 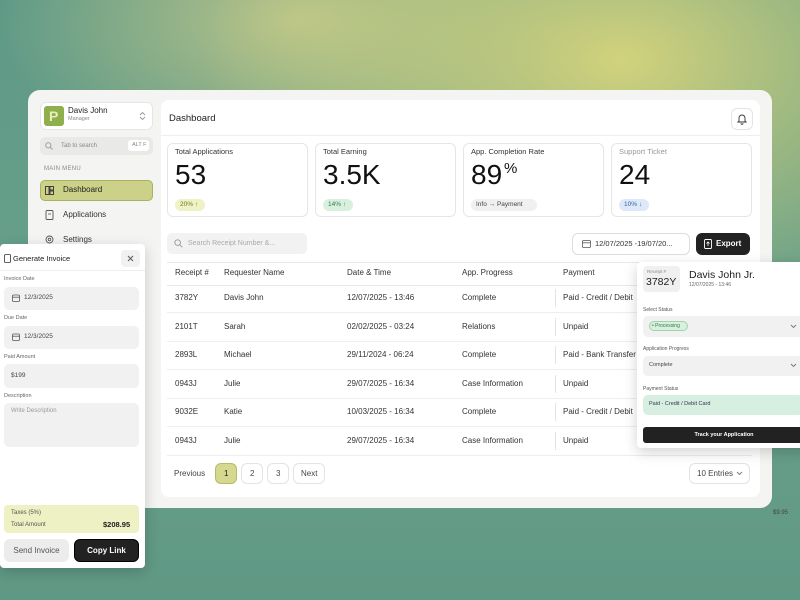 What do you see at coordinates (661, 389) in the screenshot?
I see `field-label: Payment Status` at bounding box center [661, 389].